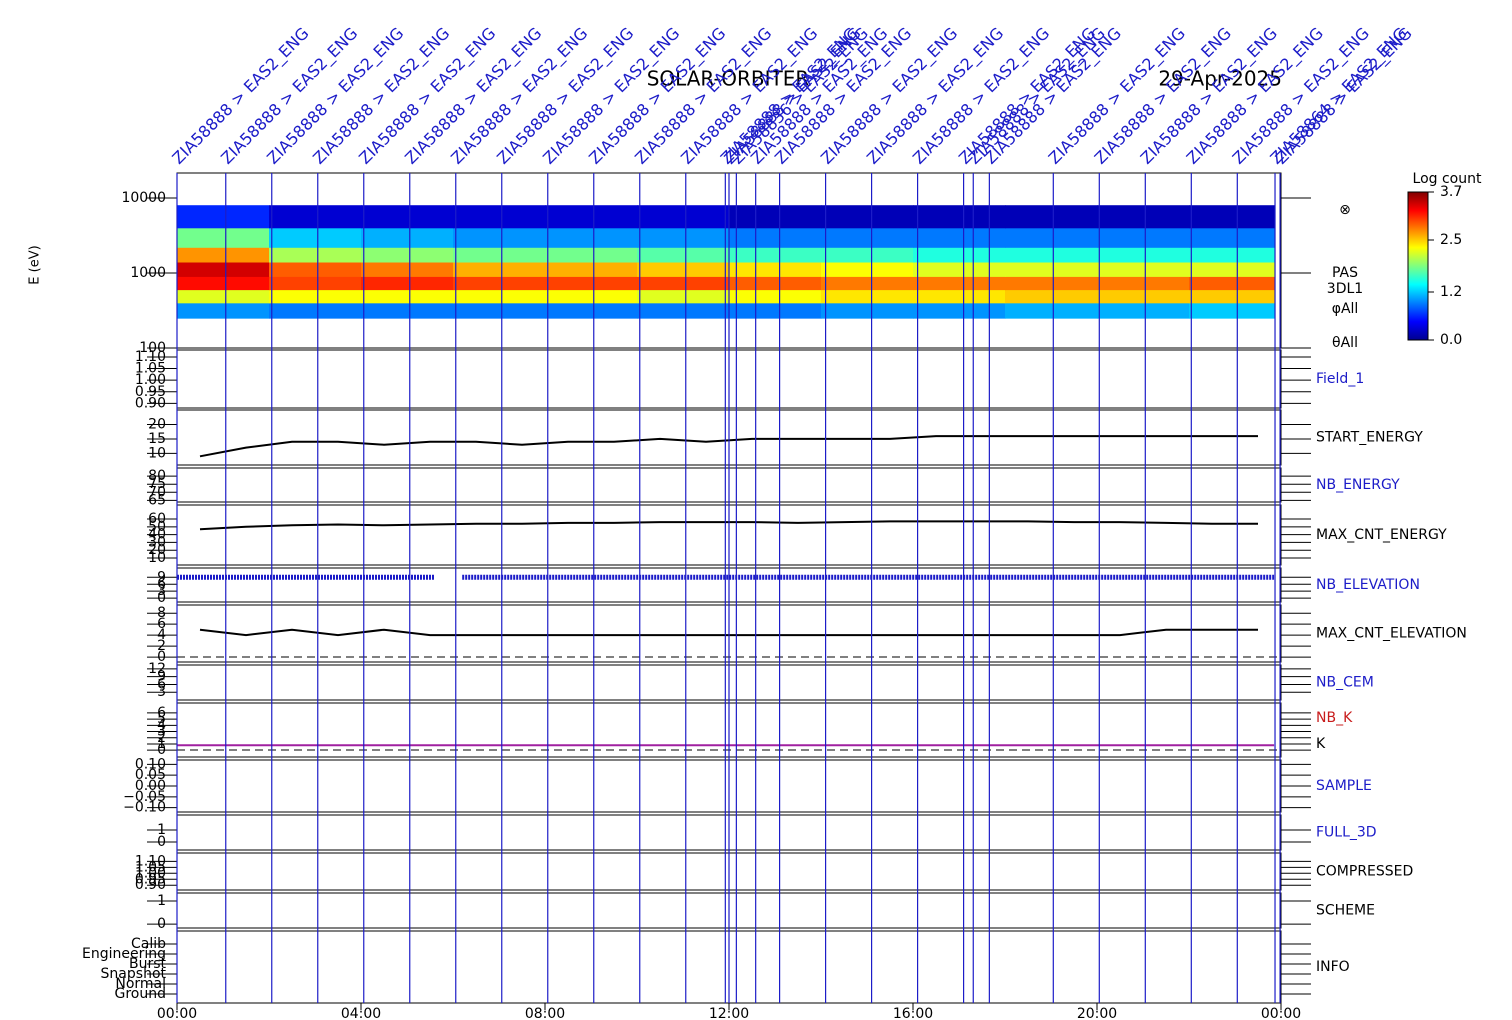 This screenshot has height=1020, width=1512. Describe the element at coordinates (1097, 1013) in the screenshot. I see `x-tick-label: 20:00` at that location.